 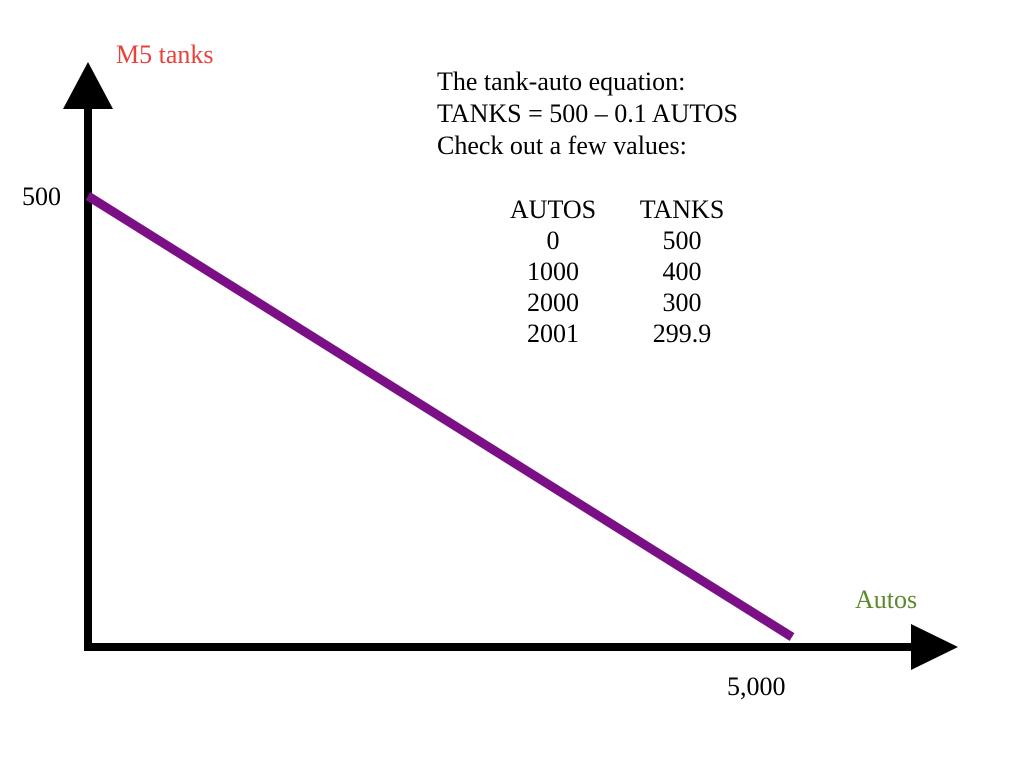 What do you see at coordinates (562, 145) in the screenshot?
I see `annotation-line: Check out a few values:` at bounding box center [562, 145].